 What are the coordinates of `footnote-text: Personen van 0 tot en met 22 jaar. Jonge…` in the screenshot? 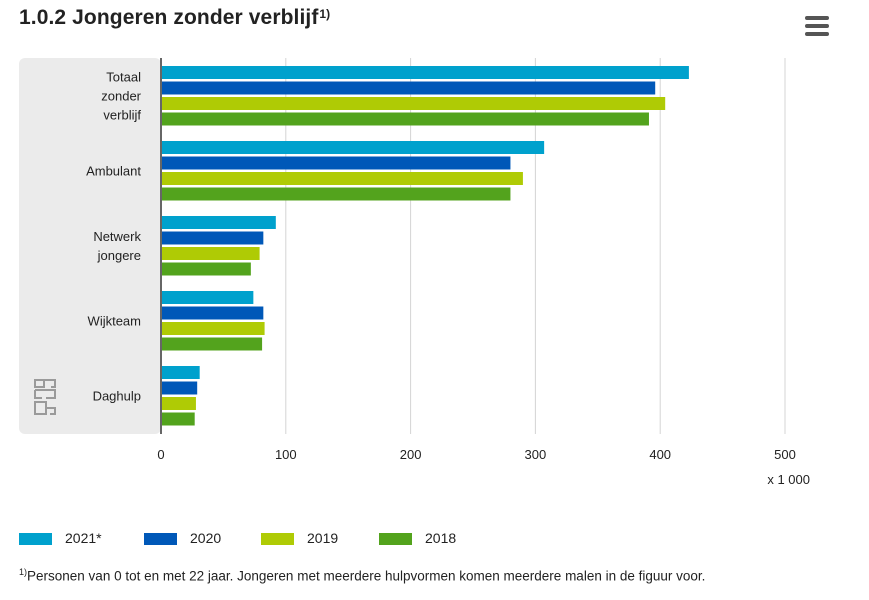 It's located at (366, 576).